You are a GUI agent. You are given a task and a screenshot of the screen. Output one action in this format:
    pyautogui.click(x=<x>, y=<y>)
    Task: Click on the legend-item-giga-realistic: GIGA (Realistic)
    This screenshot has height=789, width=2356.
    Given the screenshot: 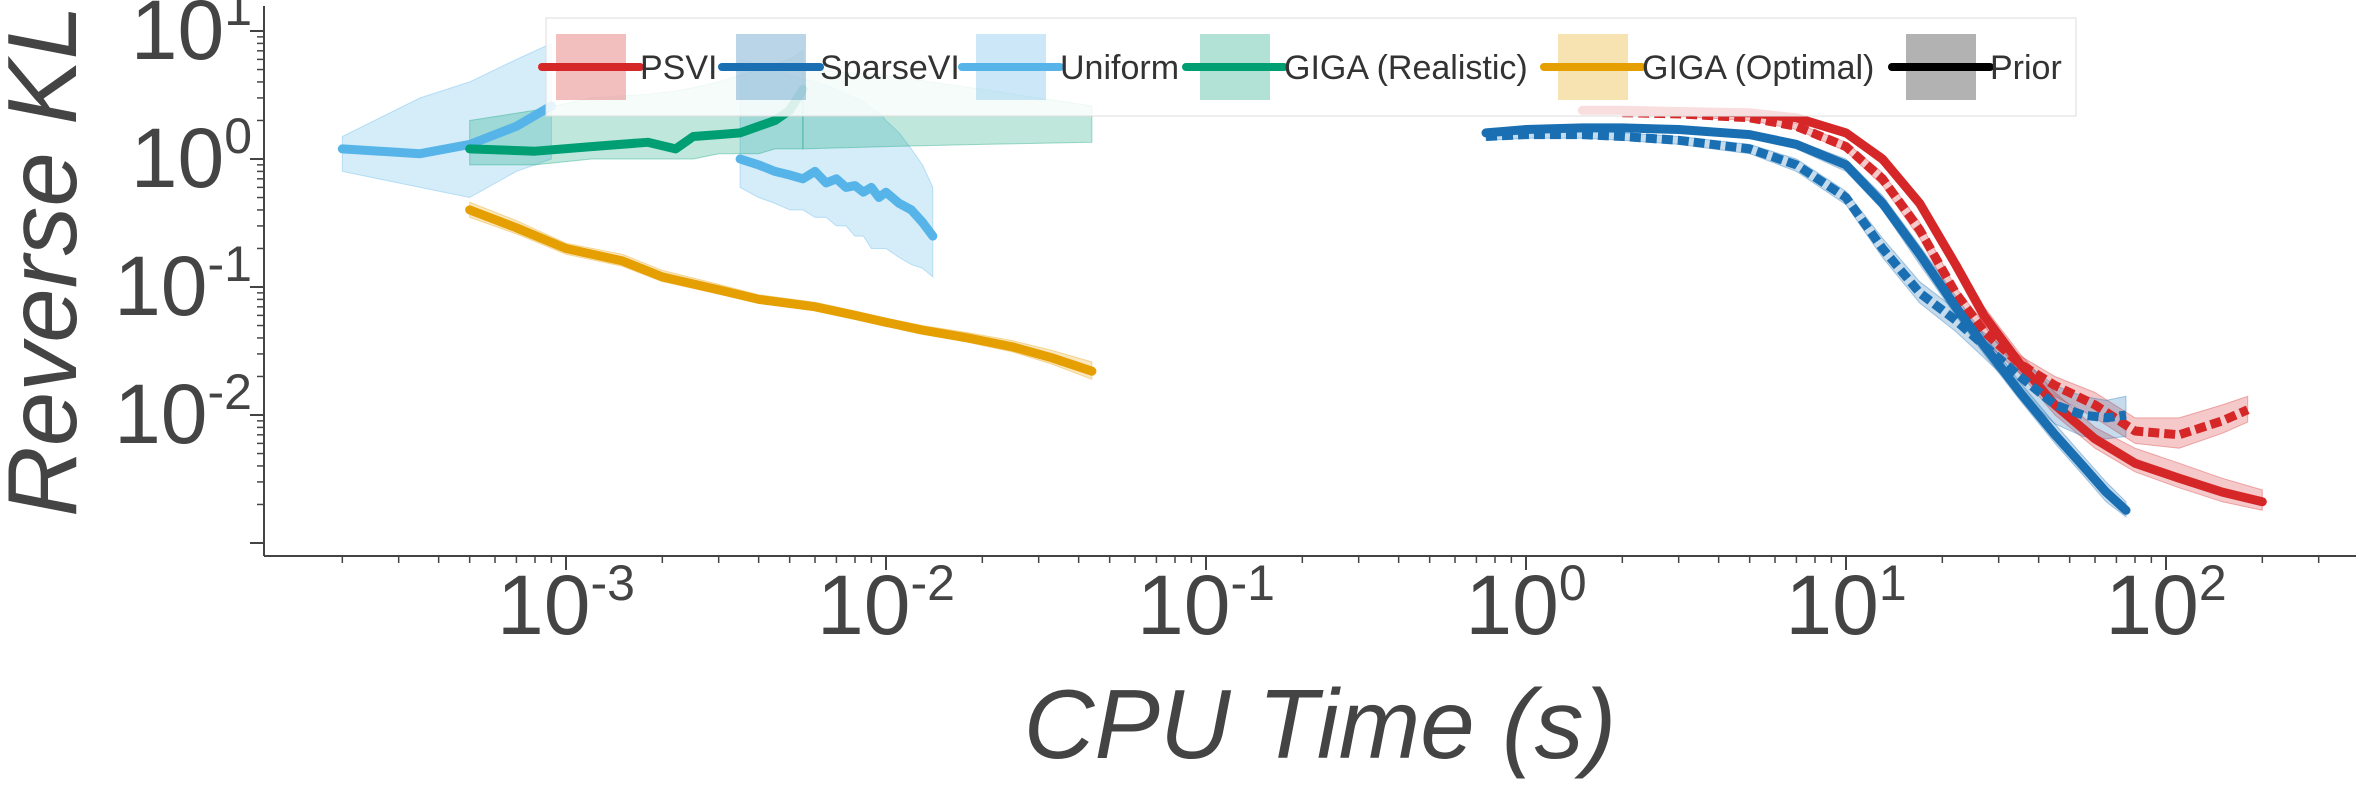 What is the action you would take?
    pyautogui.click(x=1355, y=67)
    